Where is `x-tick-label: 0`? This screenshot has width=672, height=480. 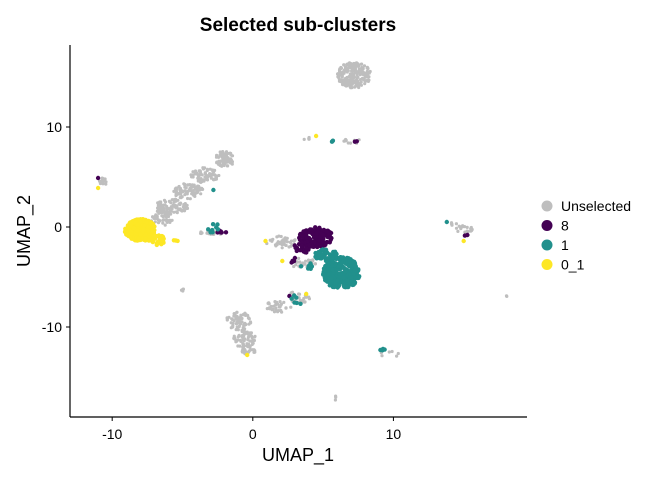
x-tick-label: 0 is located at coordinates (253, 434).